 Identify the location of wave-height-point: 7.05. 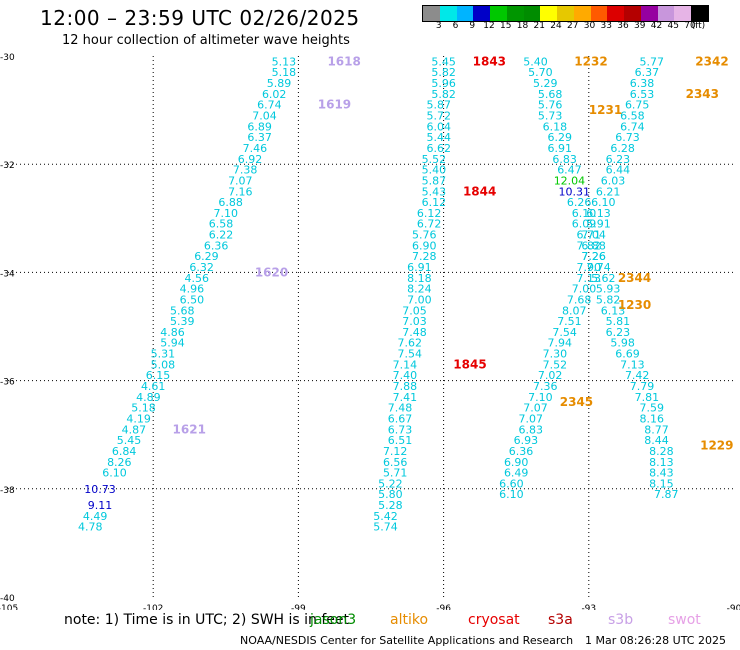
(414, 310).